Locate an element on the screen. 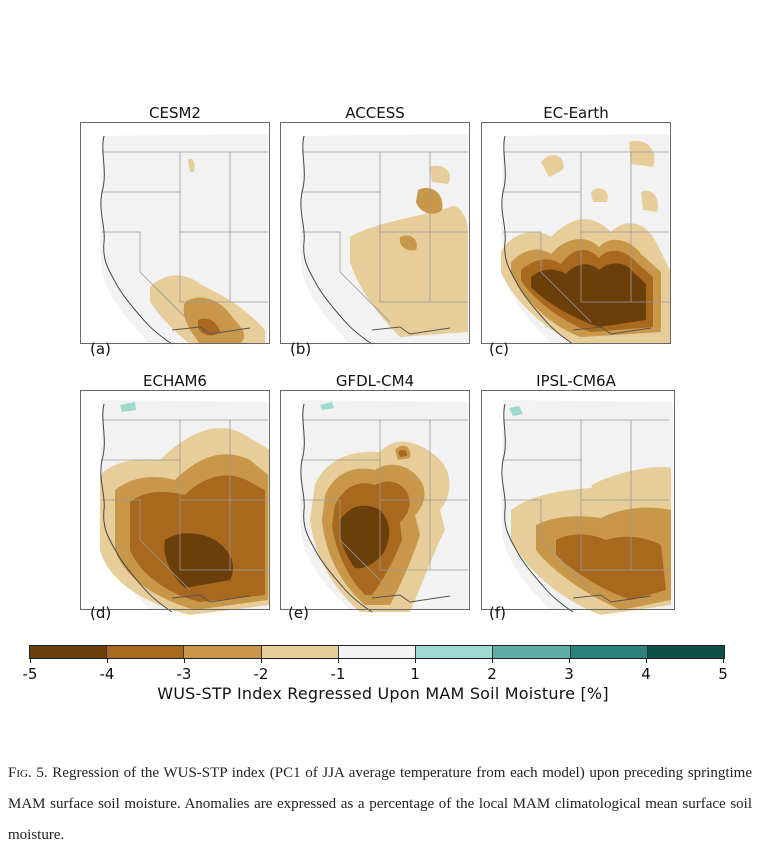 Image resolution: width=766 pixels, height=862 pixels. map-access is located at coordinates (375, 233).